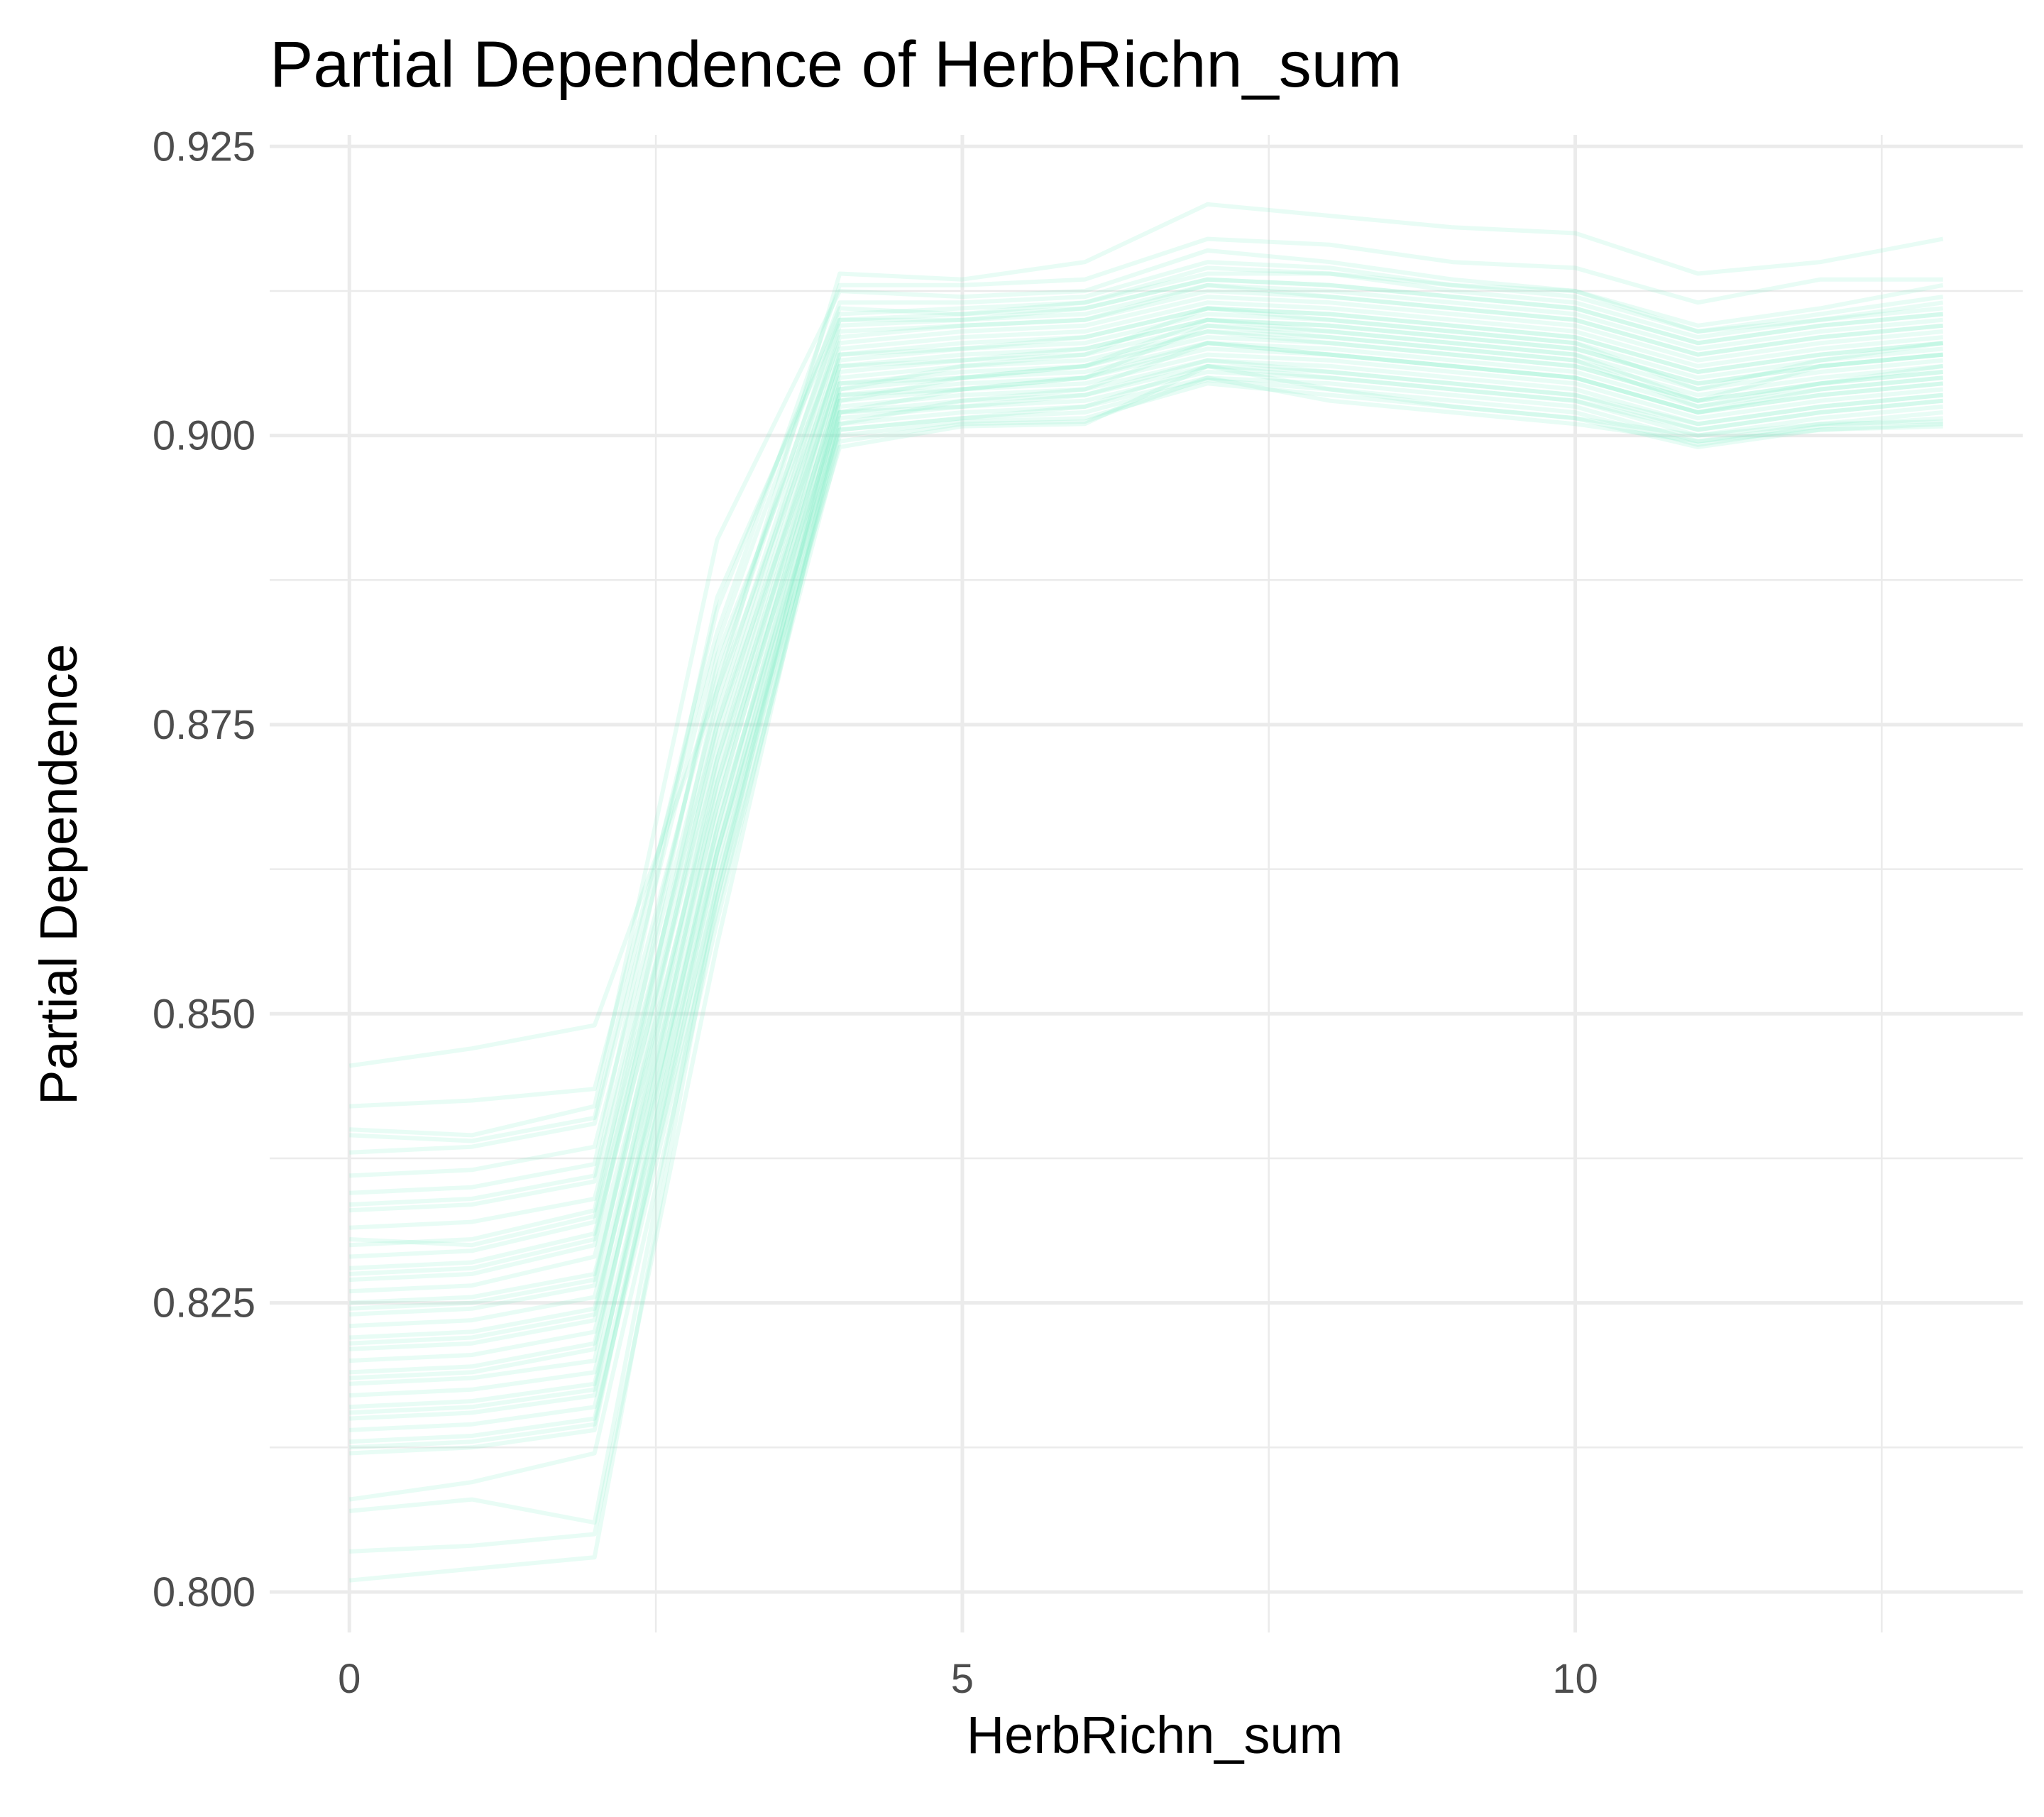 This screenshot has height=1817, width=2044. What do you see at coordinates (962, 1679) in the screenshot?
I see `x-tick-label: 5` at bounding box center [962, 1679].